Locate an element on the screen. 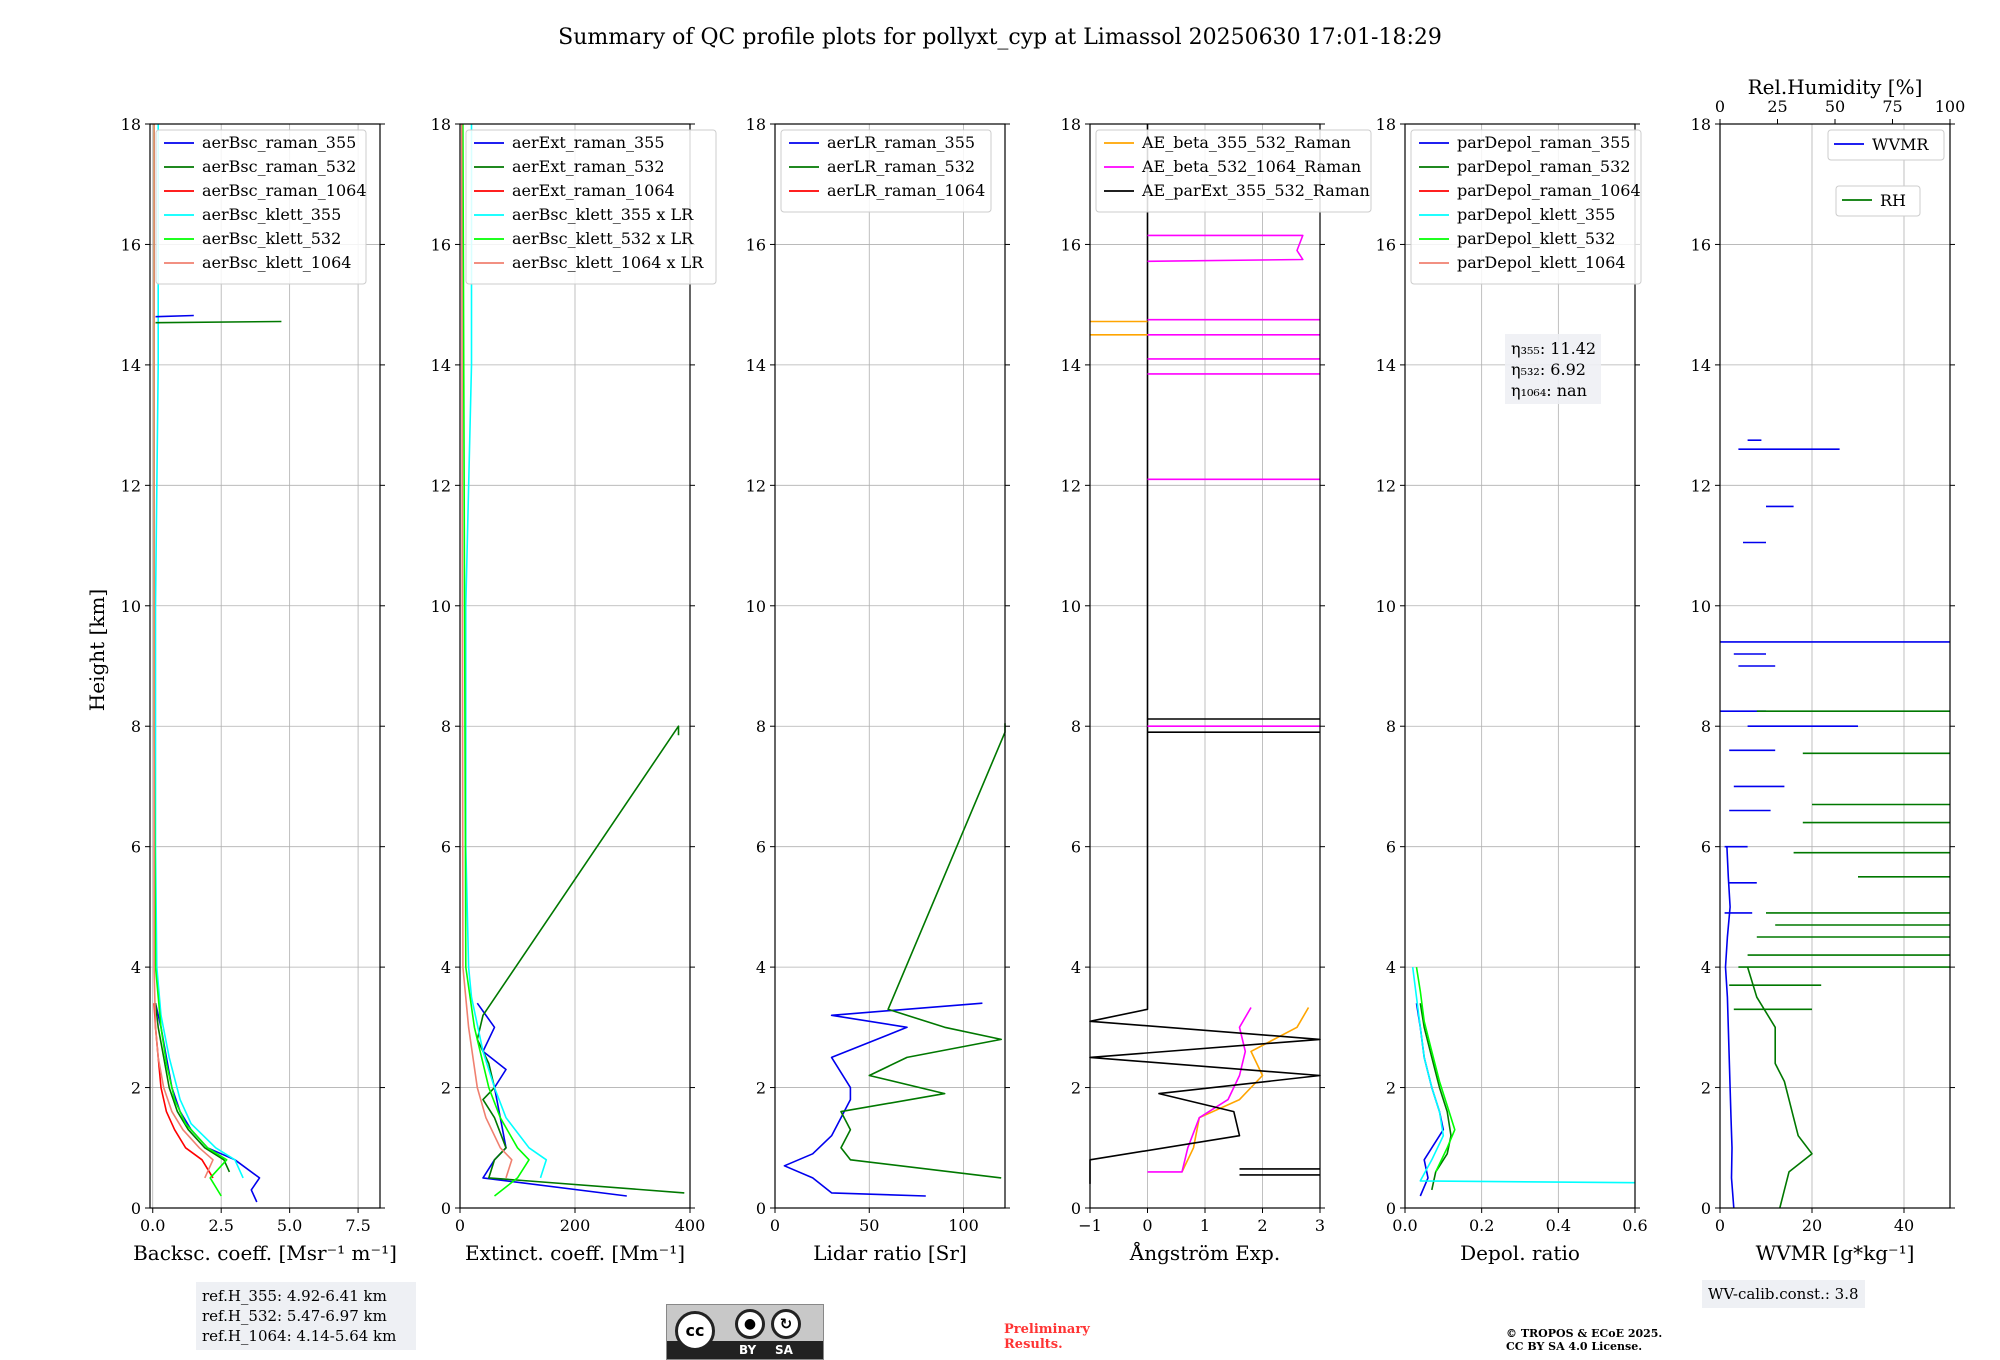  annotation-box is located at coordinates (1553, 369).